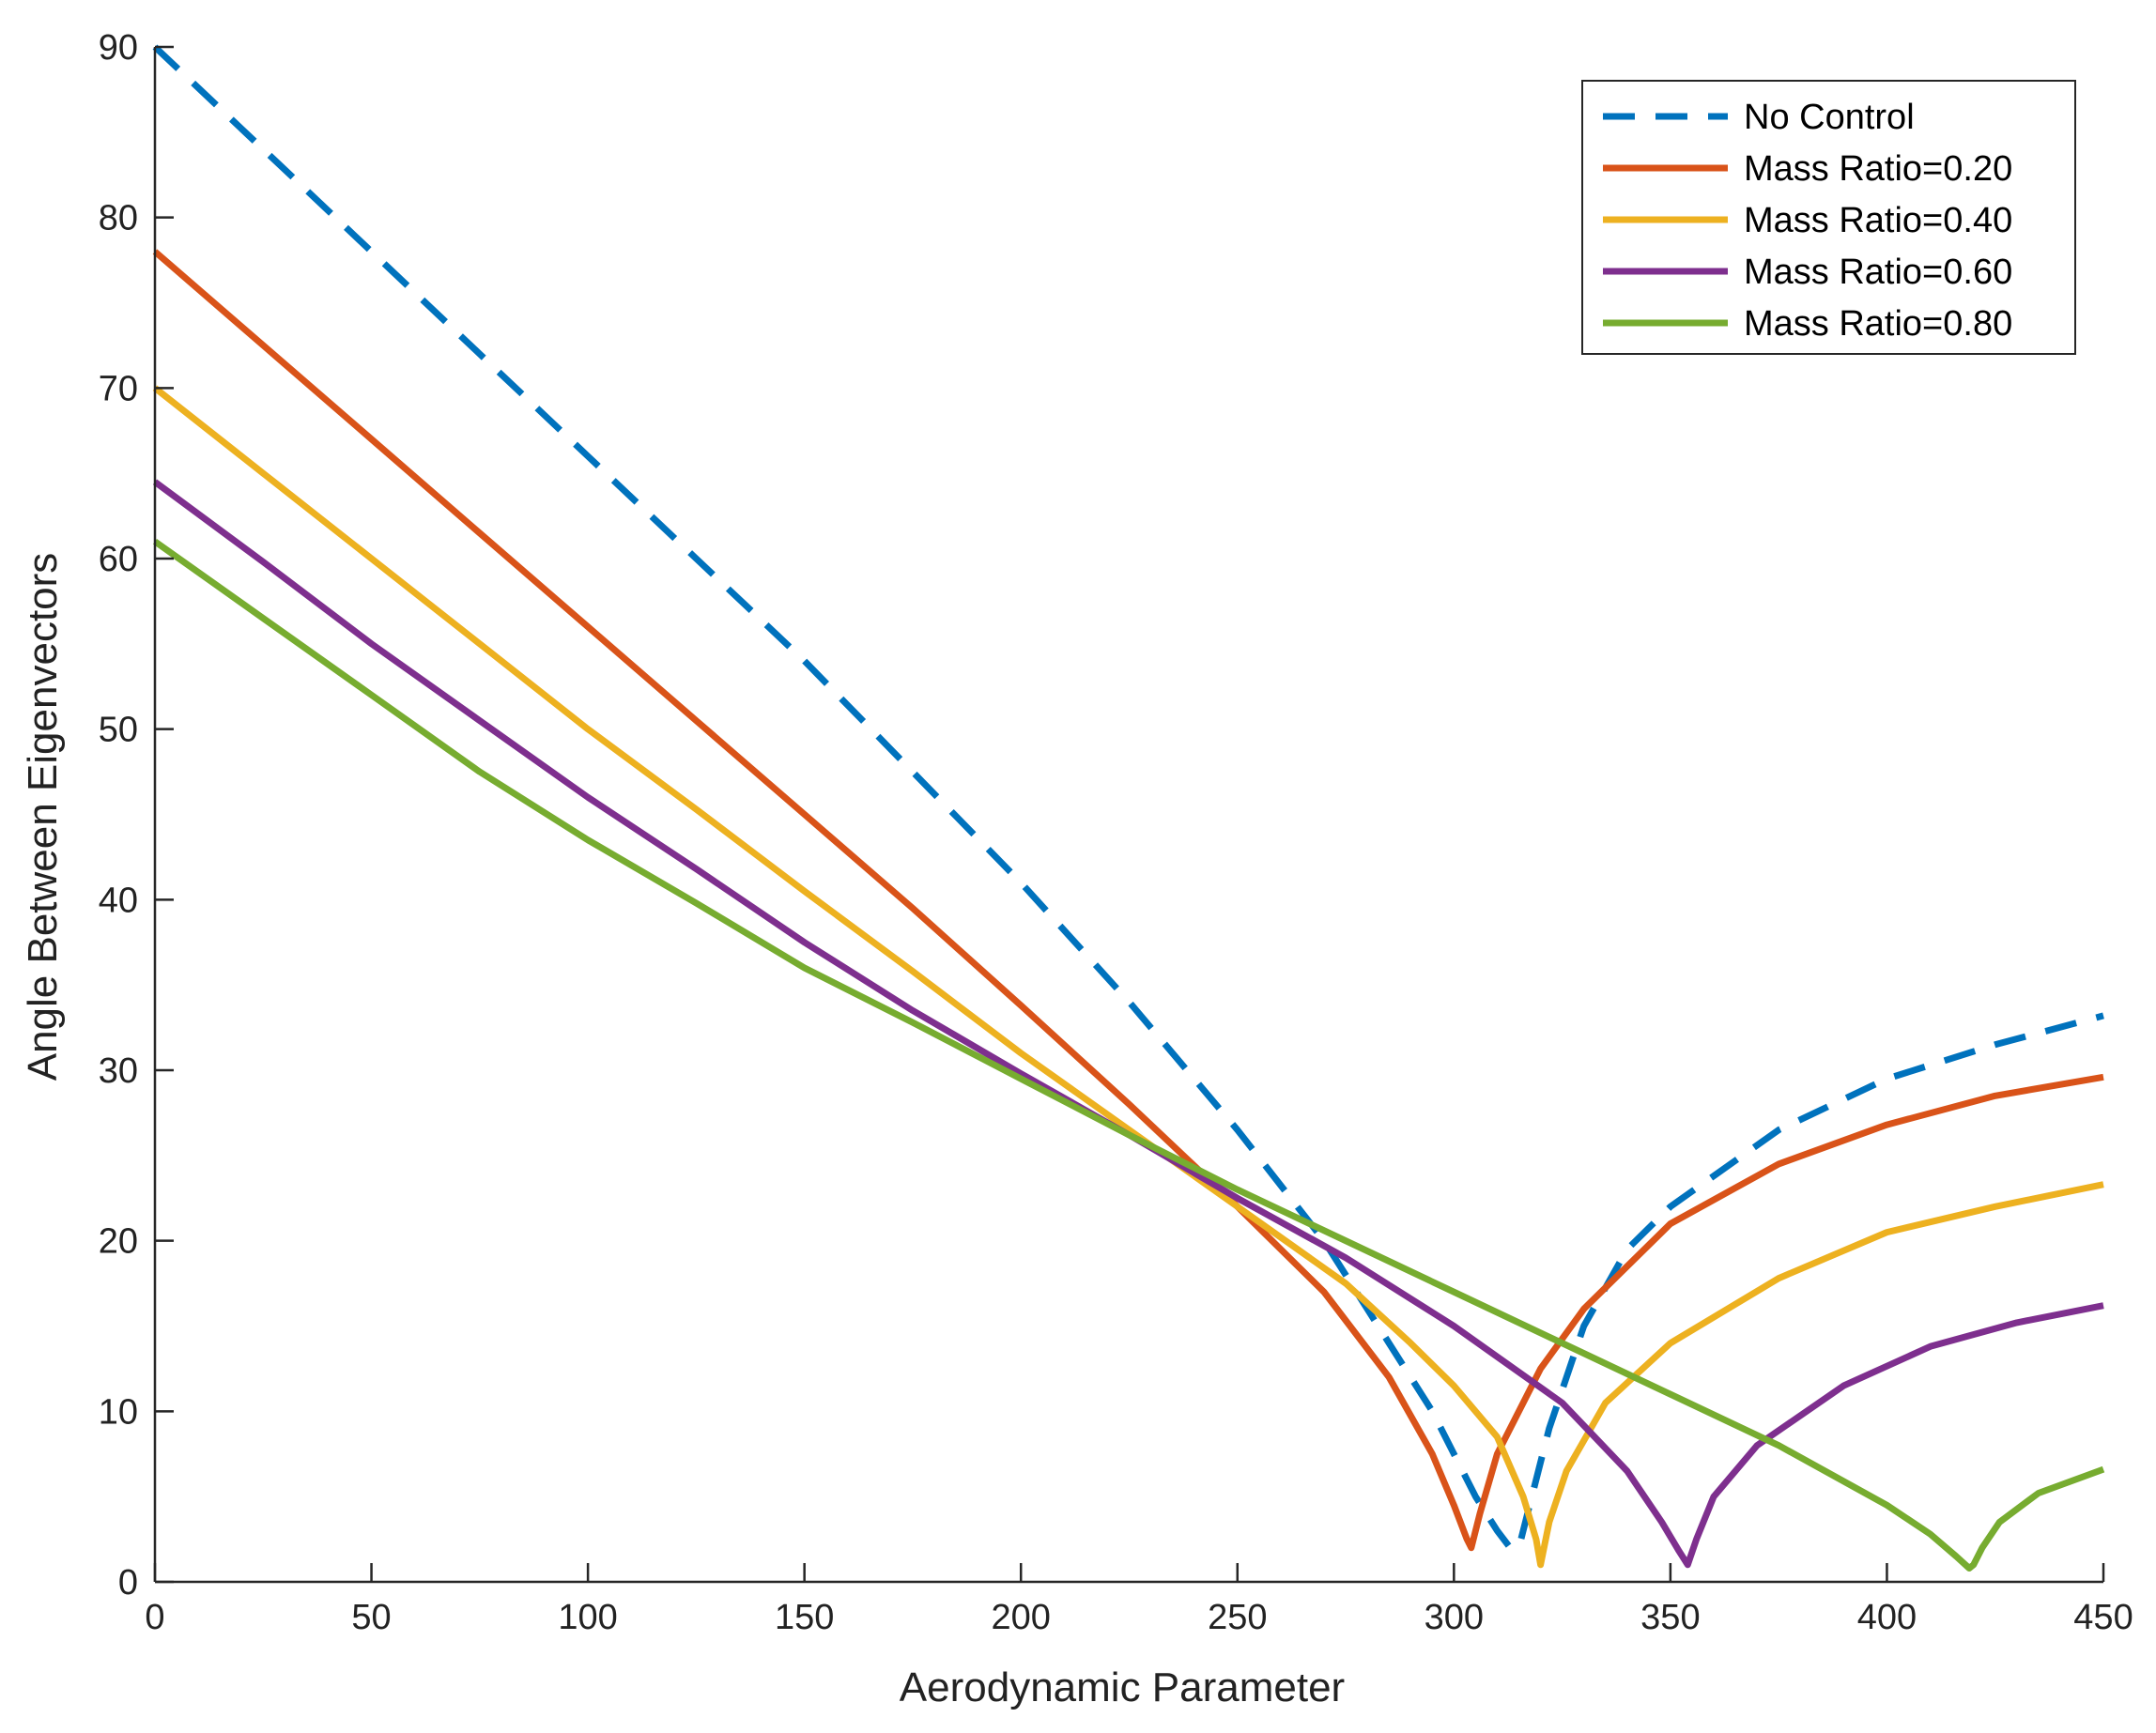  I want to click on legend-entry-4: Mass Ratio=0.60, so click(1878, 272).